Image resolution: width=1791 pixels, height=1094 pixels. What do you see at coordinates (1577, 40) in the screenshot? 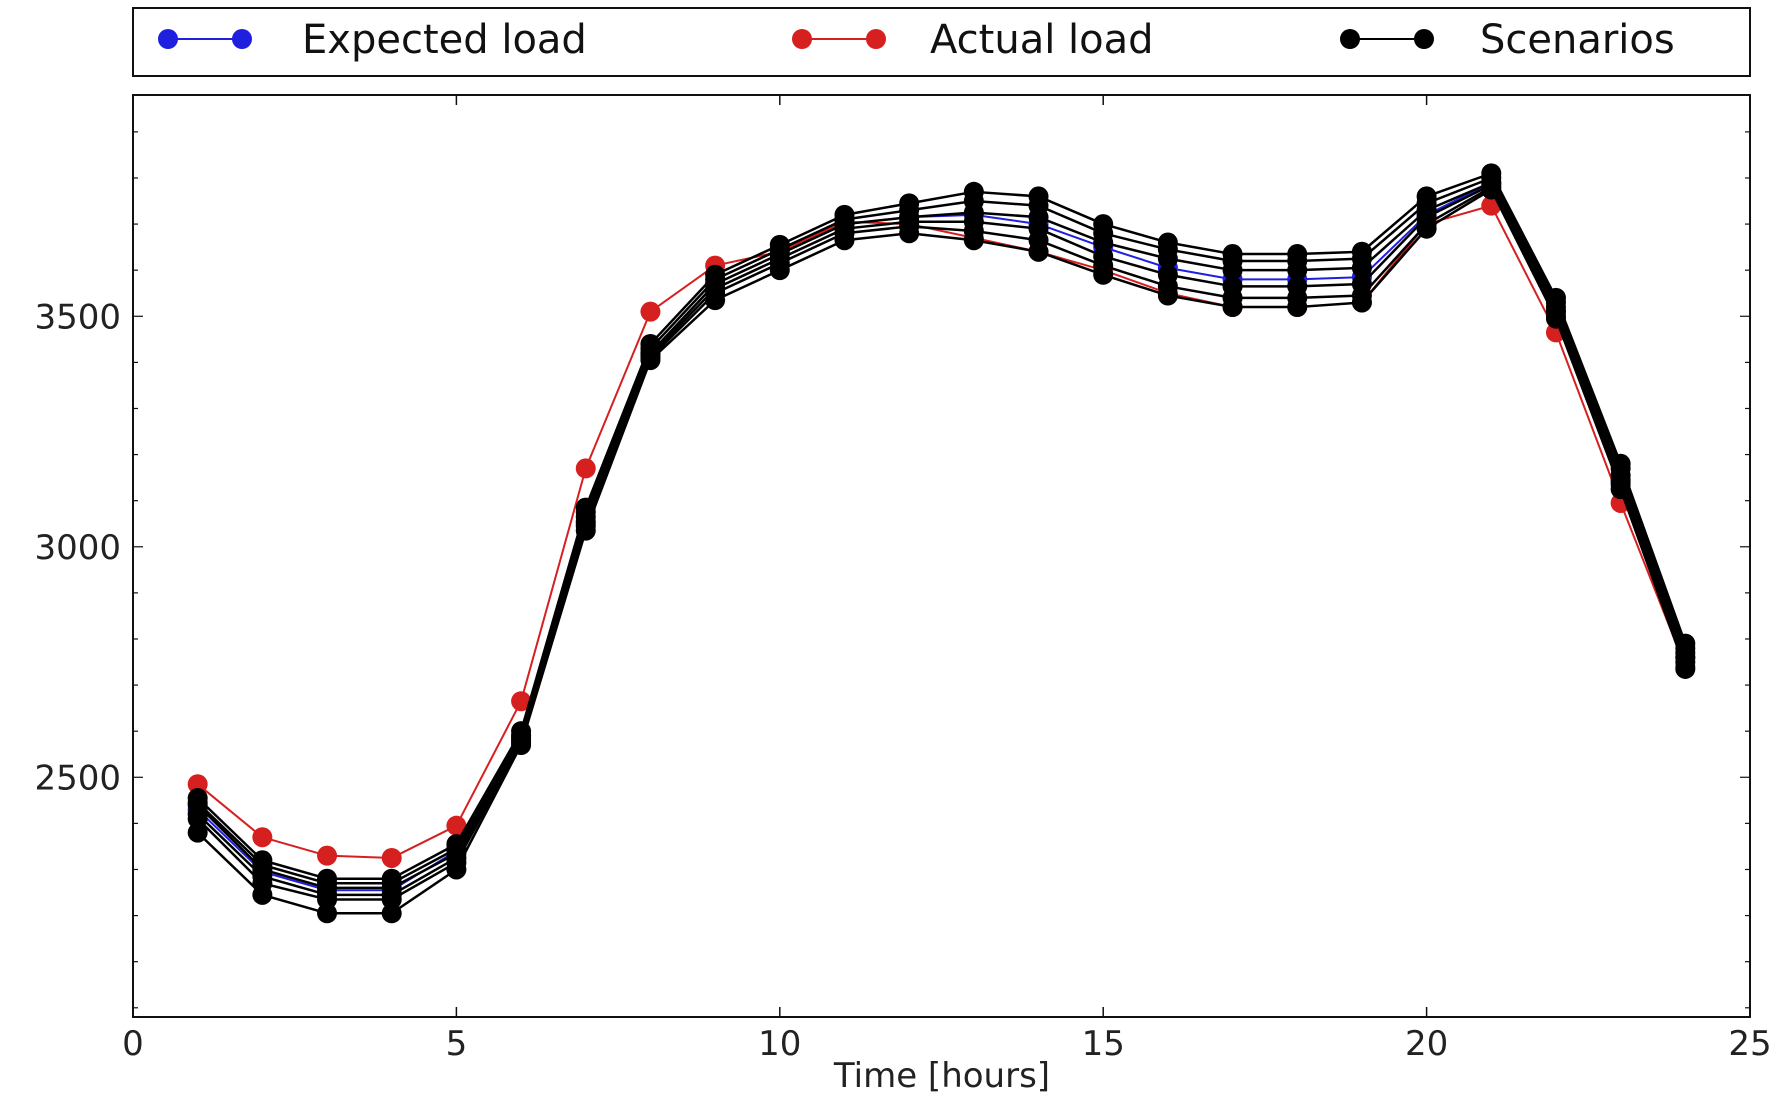
I see `legend-label-scenarios: Scenarios` at bounding box center [1577, 40].